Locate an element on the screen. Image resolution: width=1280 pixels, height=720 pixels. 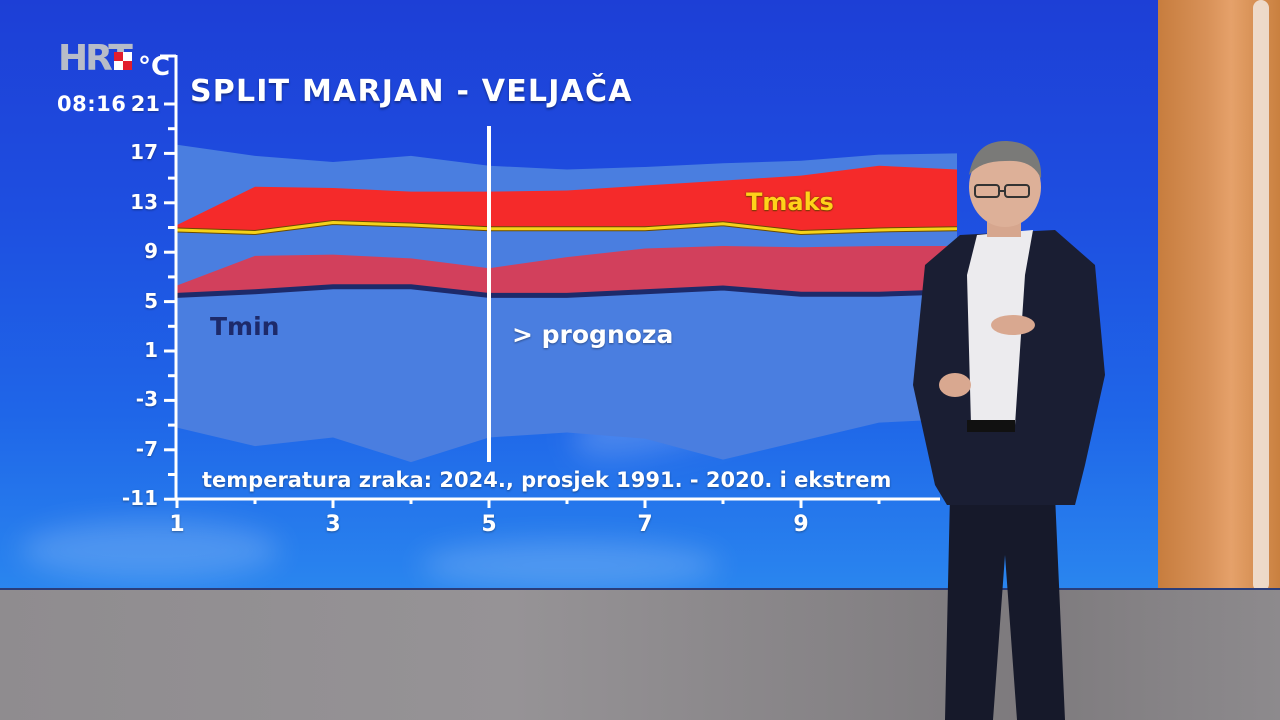
tmin-band is located at coordinates (567, 271).